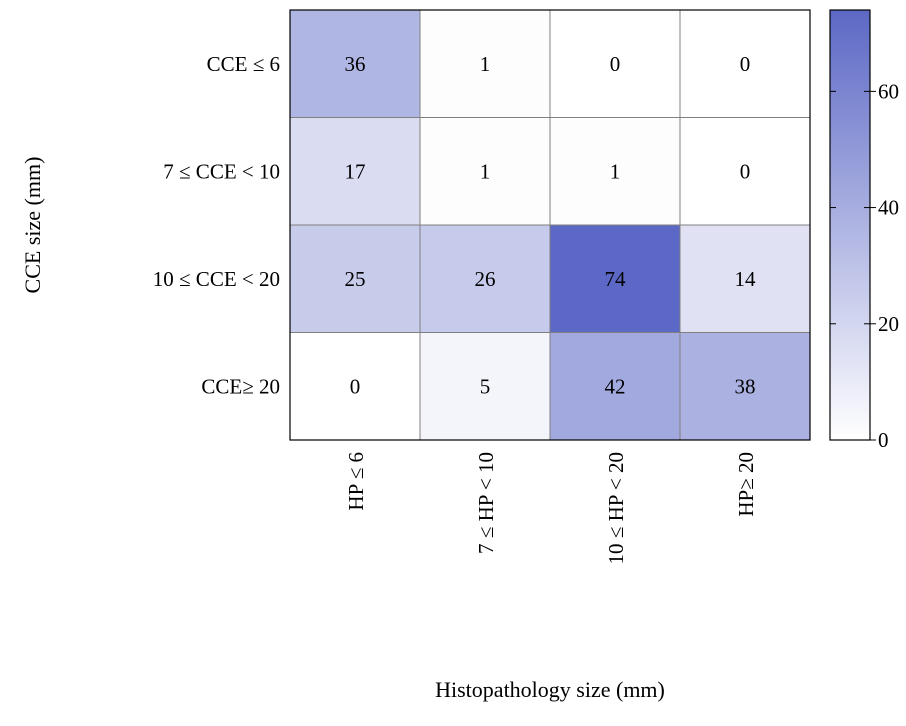 This screenshot has width=906, height=726. What do you see at coordinates (355, 279) in the screenshot?
I see `cell-value-label: 25` at bounding box center [355, 279].